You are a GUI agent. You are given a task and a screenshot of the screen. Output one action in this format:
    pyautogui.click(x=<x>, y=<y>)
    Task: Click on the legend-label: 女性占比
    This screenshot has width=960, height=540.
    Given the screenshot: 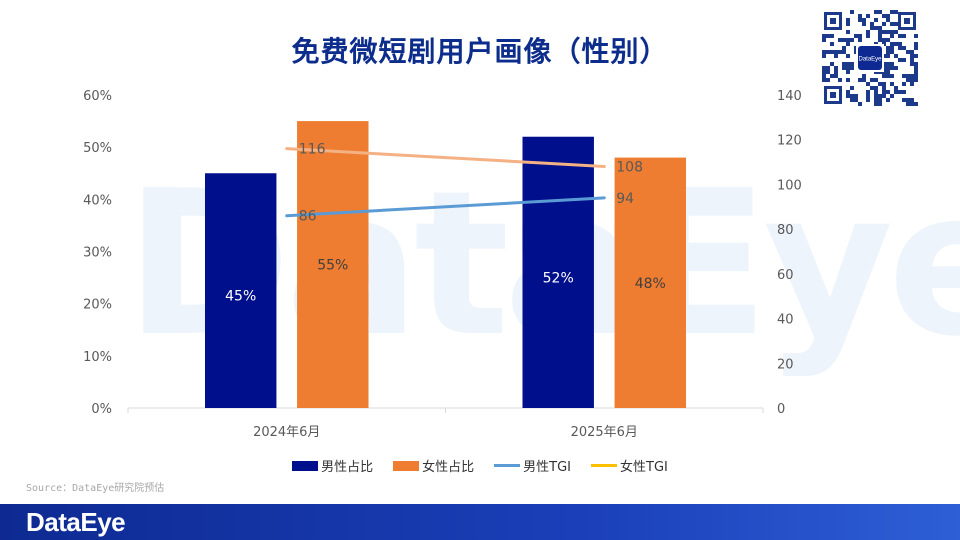 What is the action you would take?
    pyautogui.click(x=448, y=467)
    